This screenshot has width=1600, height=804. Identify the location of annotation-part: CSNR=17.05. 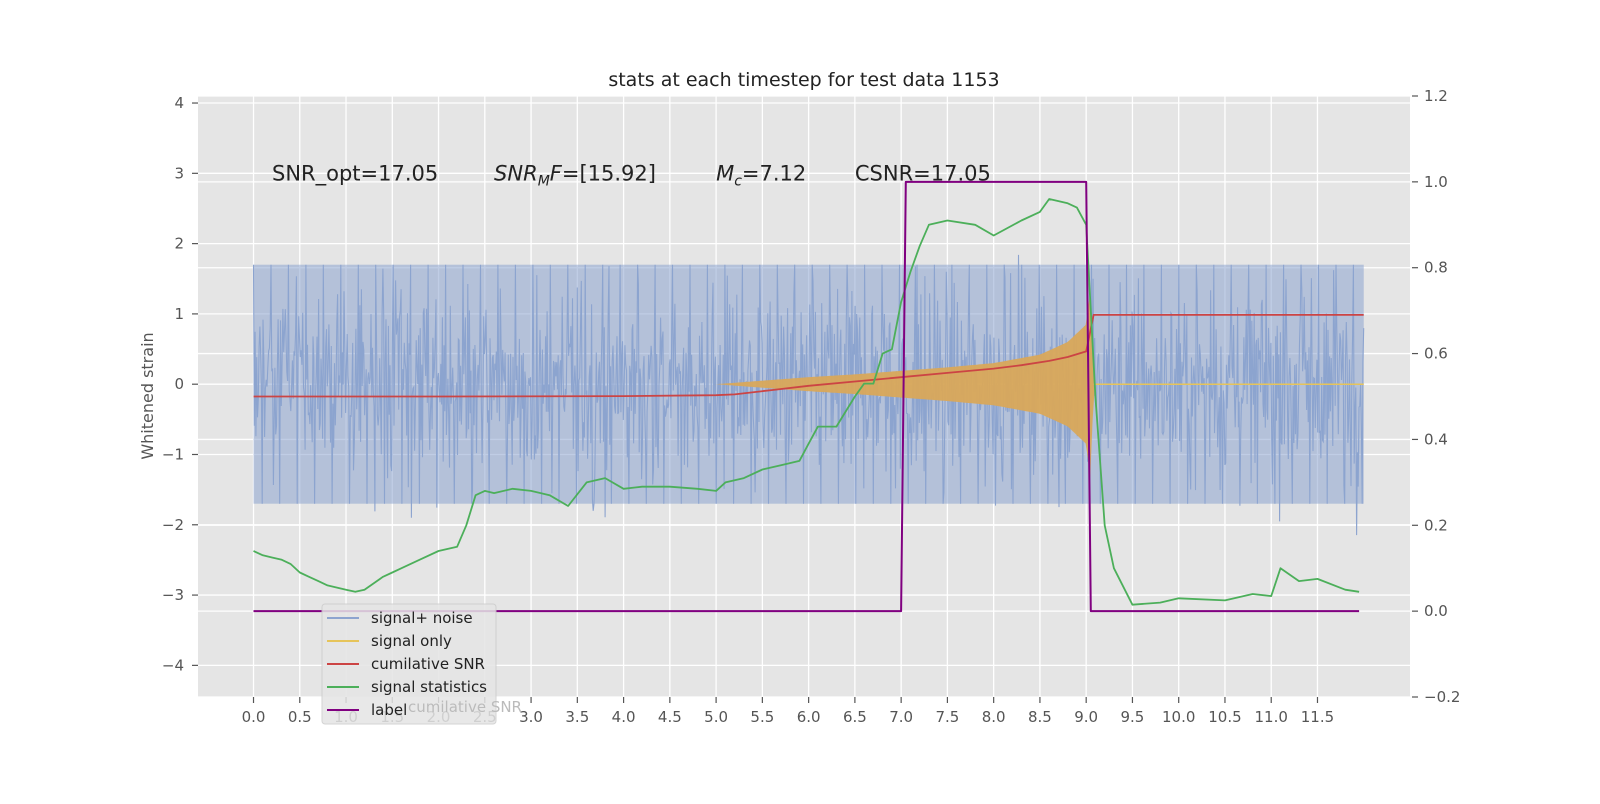
(923, 173).